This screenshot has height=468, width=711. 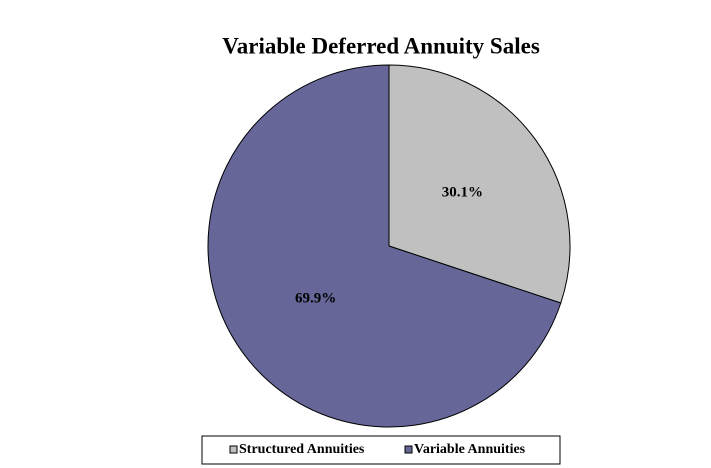 What do you see at coordinates (462, 192) in the screenshot?
I see `data-label: 30.1%` at bounding box center [462, 192].